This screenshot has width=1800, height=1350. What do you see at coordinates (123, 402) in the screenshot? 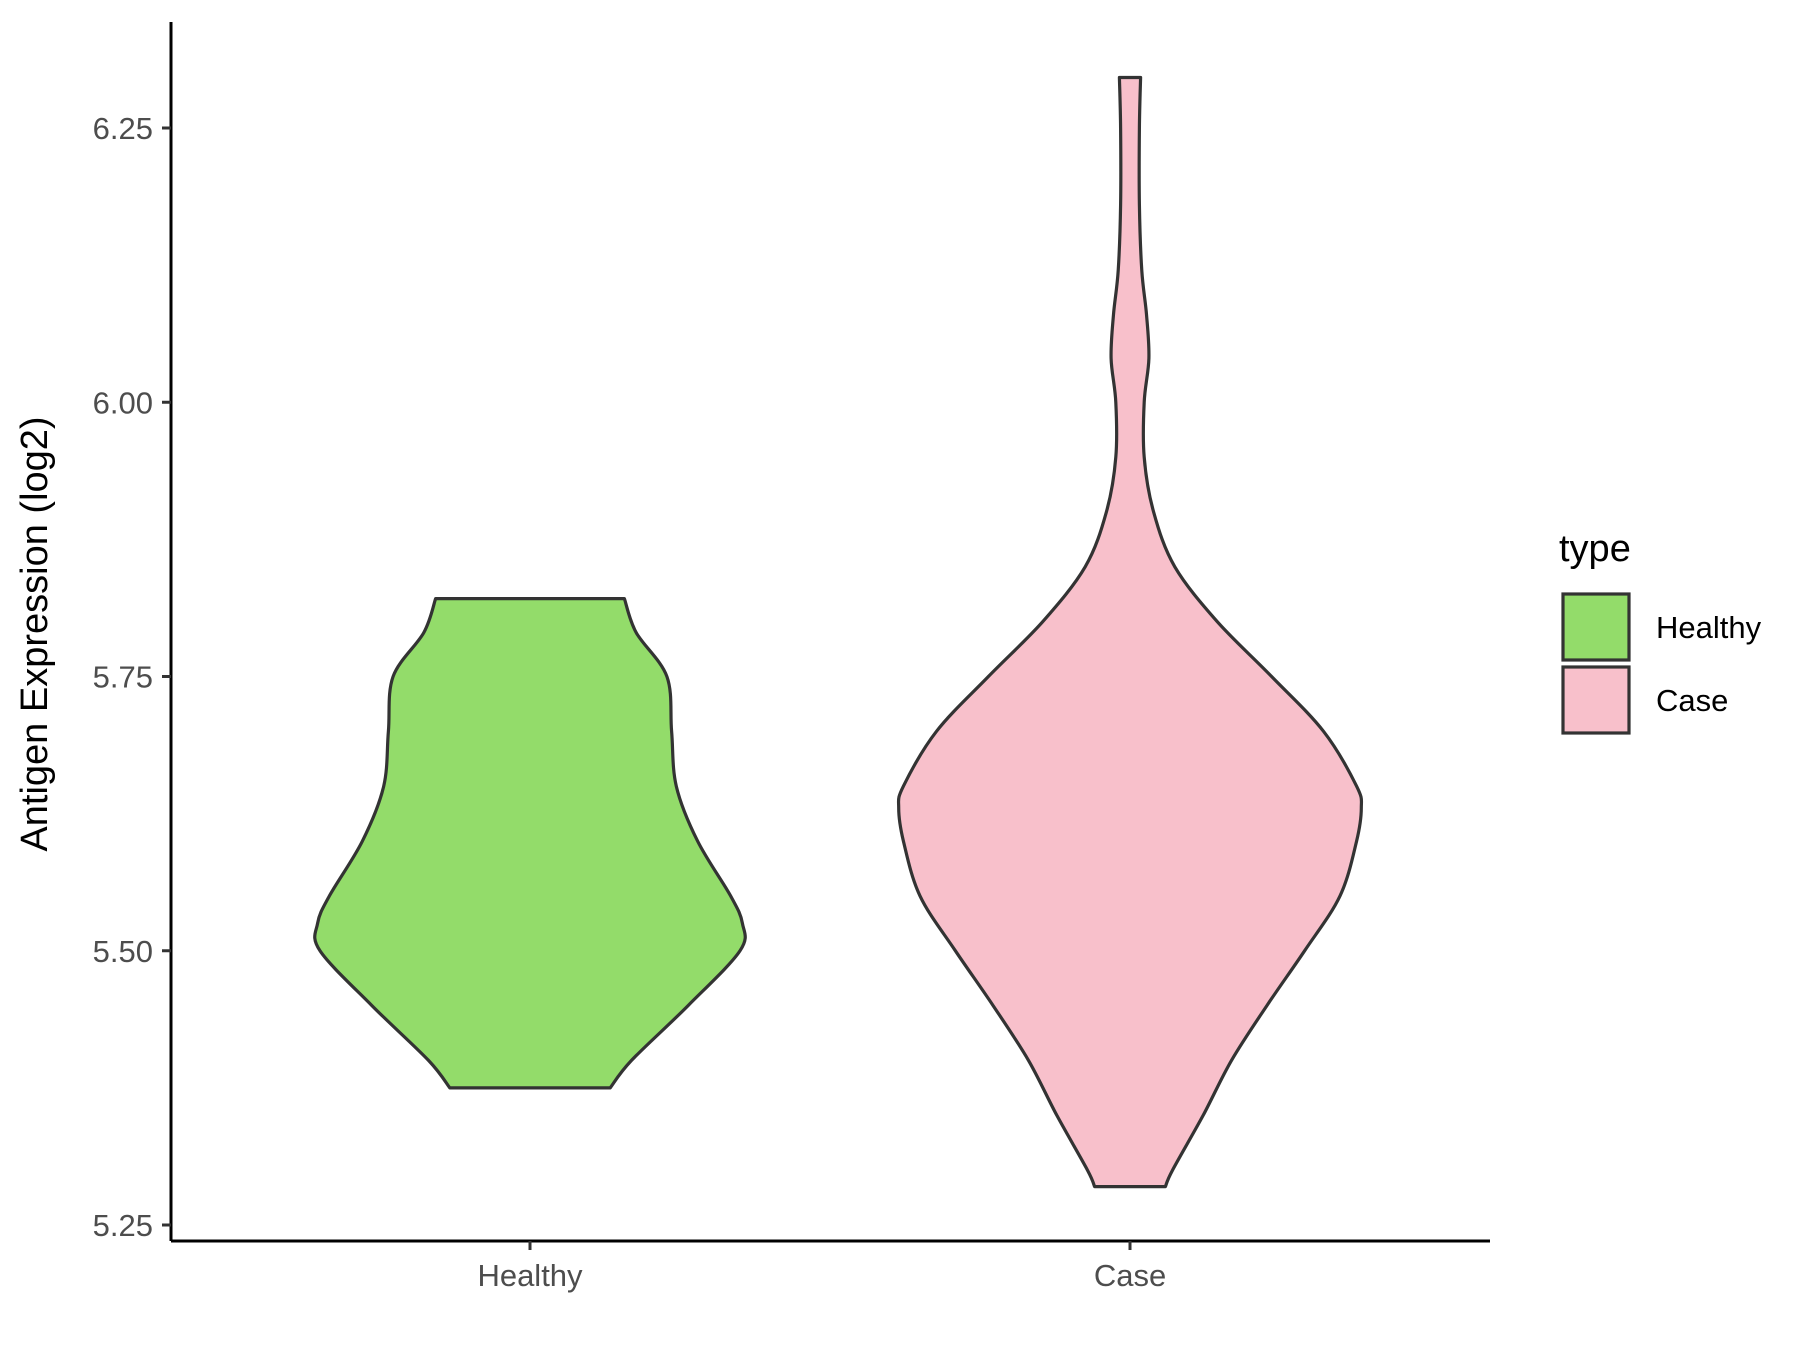
I see `y-tick-label: 6.00` at bounding box center [123, 402].